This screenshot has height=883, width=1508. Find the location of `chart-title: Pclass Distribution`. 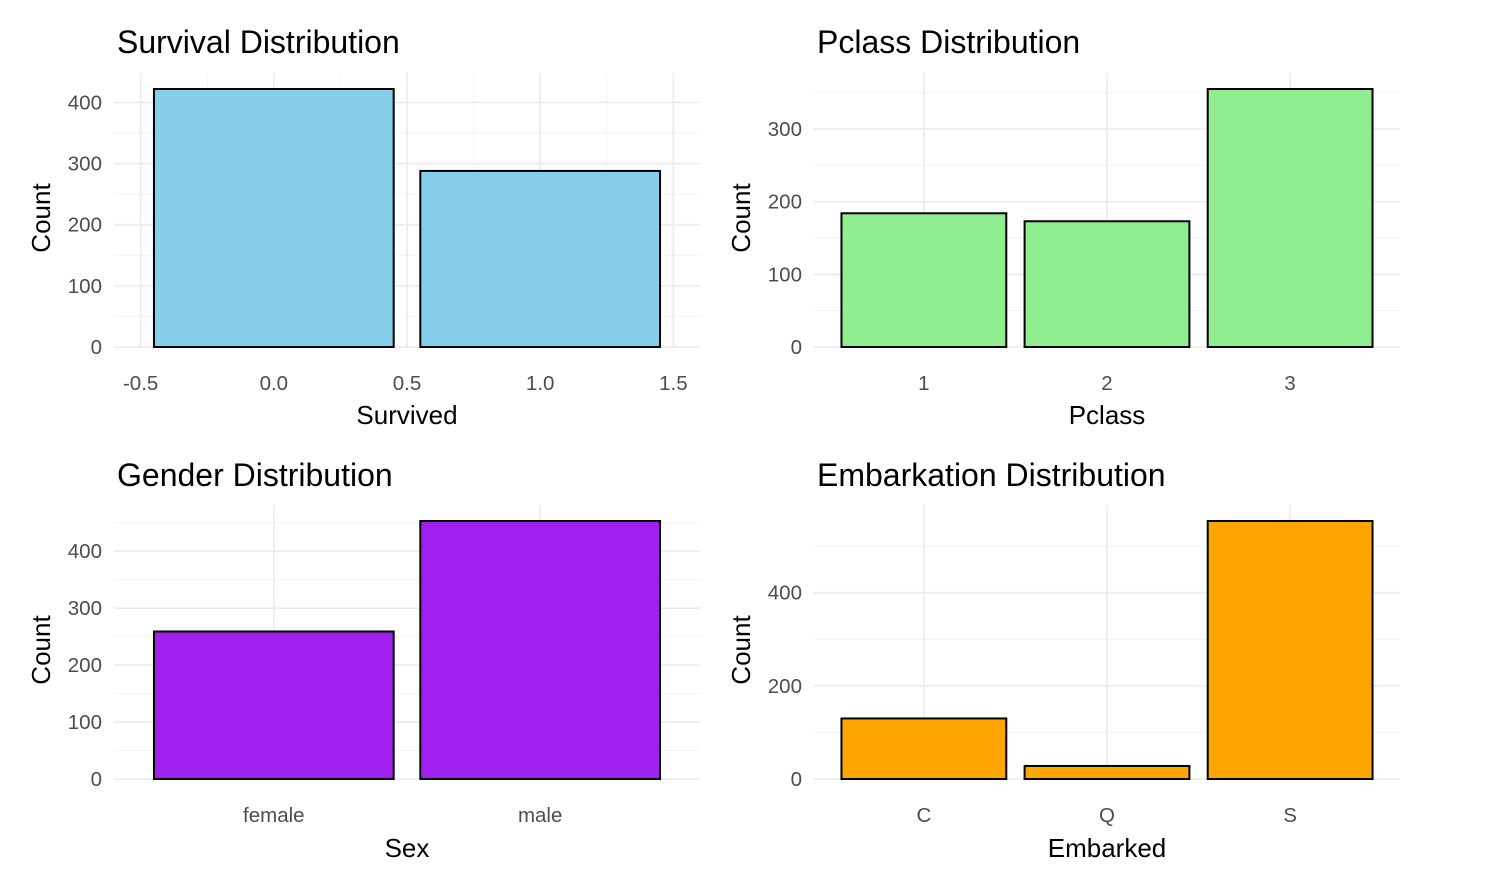

chart-title: Pclass Distribution is located at coordinates (948, 42).